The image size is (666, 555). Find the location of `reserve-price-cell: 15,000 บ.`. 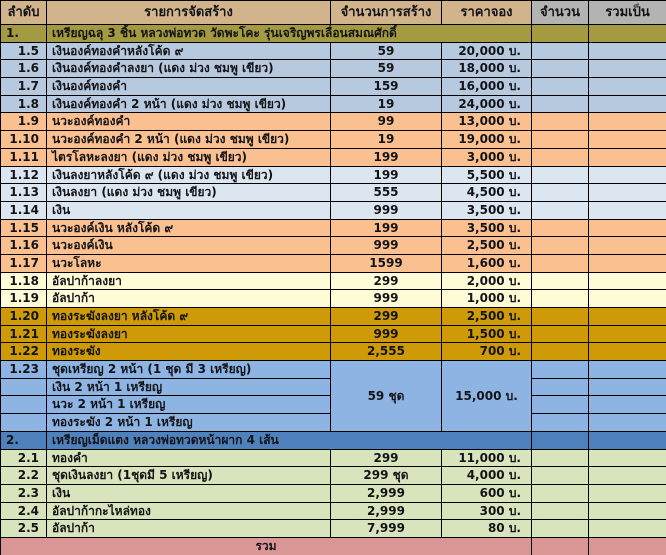

reserve-price-cell: 15,000 บ. is located at coordinates (486, 396).